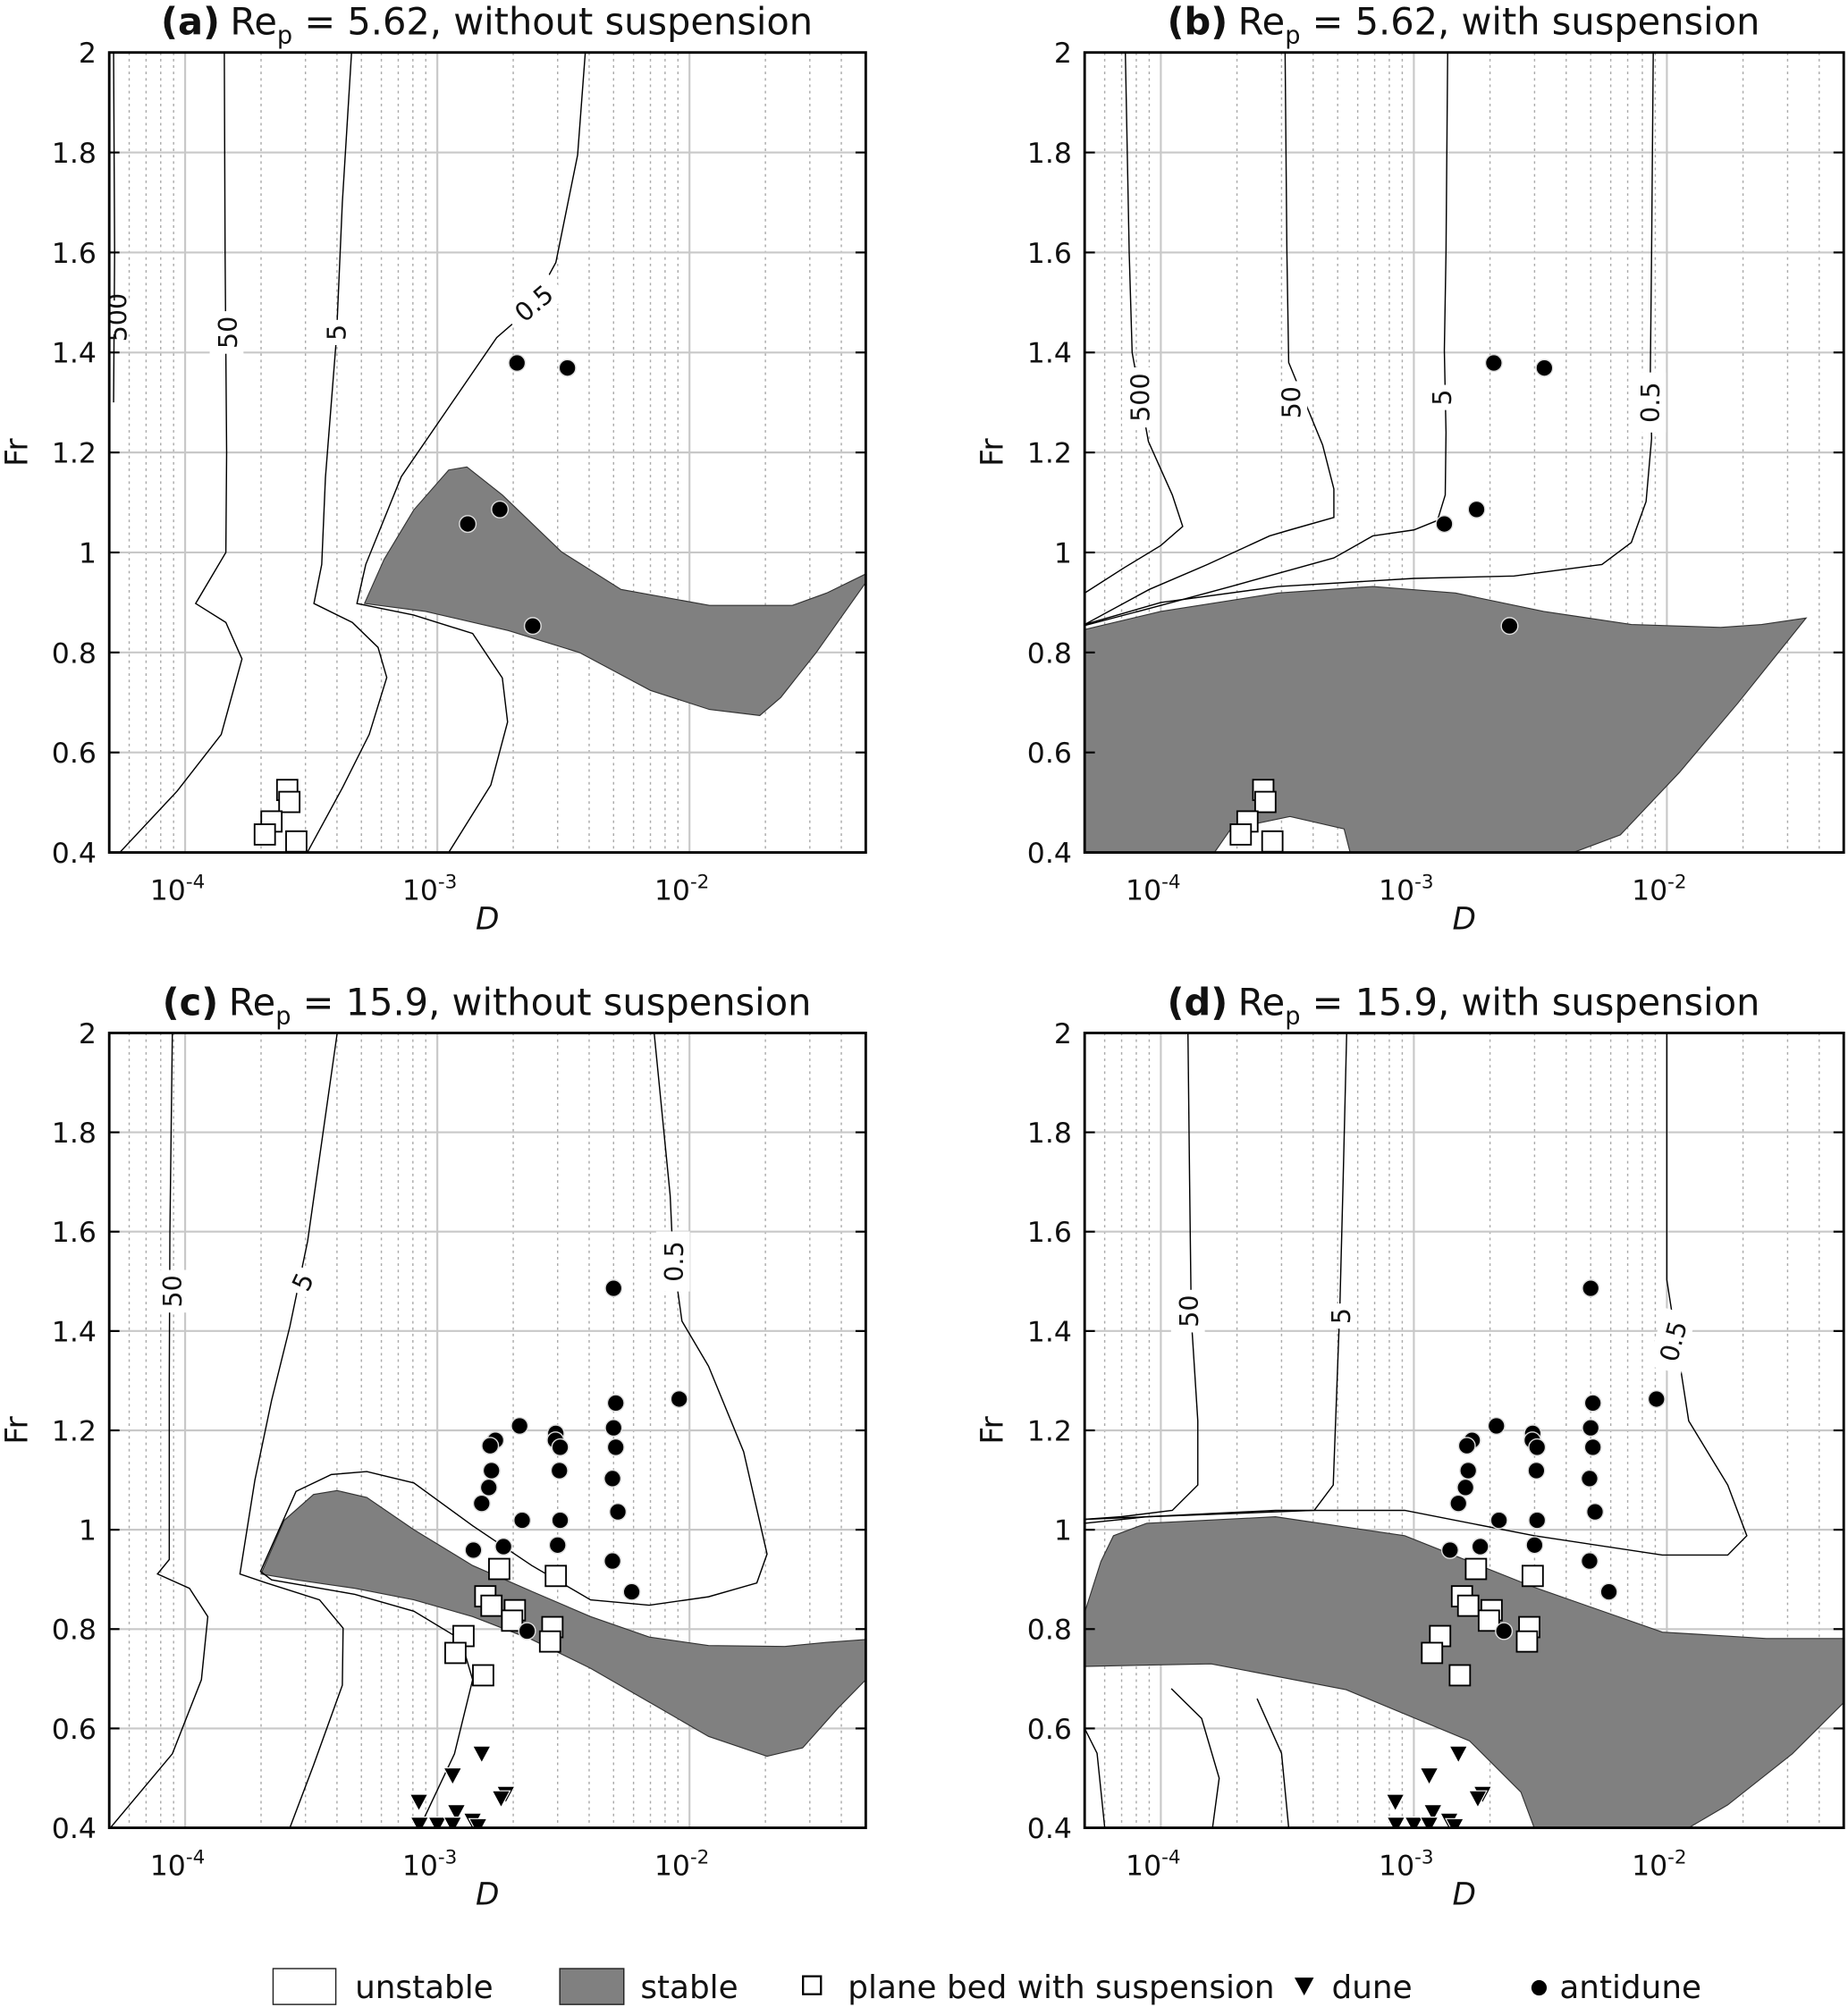 The height and width of the screenshot is (2007, 1848). Describe the element at coordinates (1198, 22) in the screenshot. I see `panel-label: (b)` at that location.